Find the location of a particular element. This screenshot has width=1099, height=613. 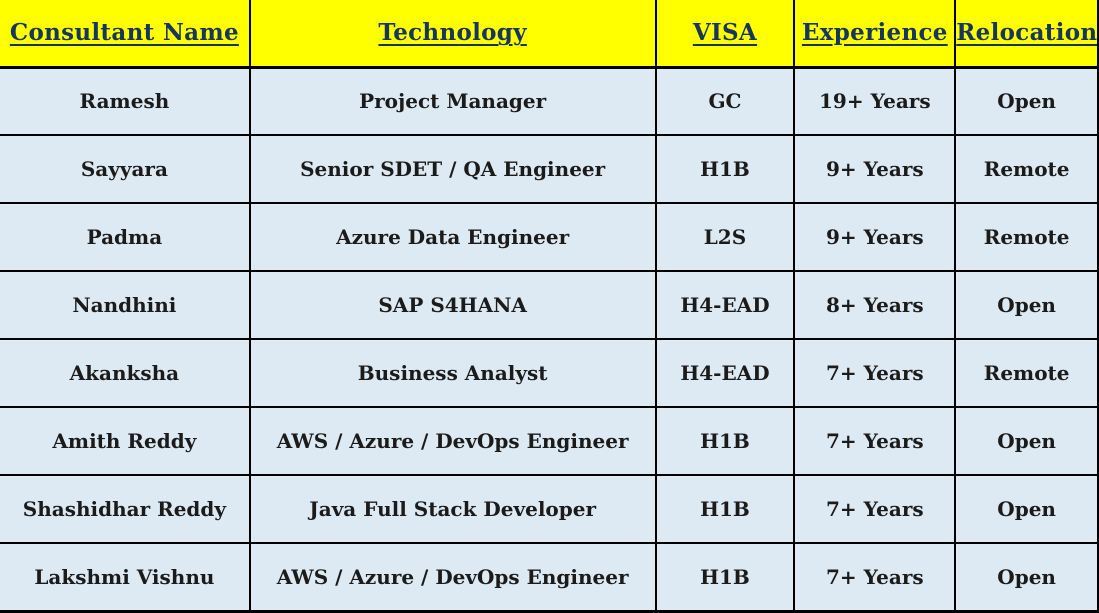

cell-experience: 19+ Years is located at coordinates (875, 101).